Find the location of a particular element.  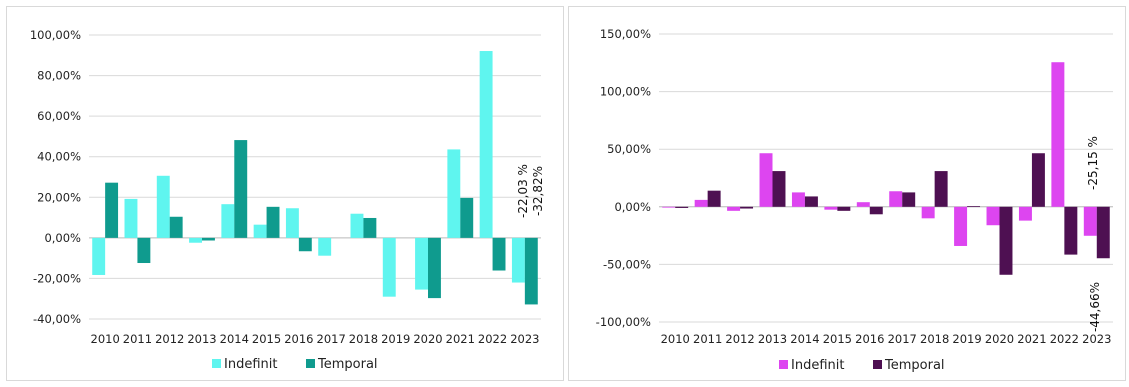

y-tick-label: 60,00% is located at coordinates (59, 116).